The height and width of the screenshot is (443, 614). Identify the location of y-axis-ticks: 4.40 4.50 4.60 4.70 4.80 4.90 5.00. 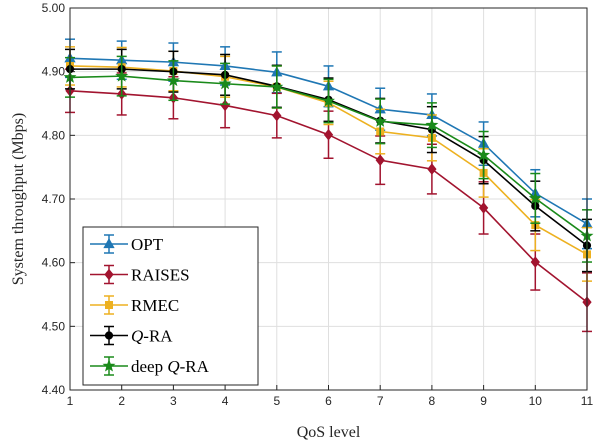
(58, 199).